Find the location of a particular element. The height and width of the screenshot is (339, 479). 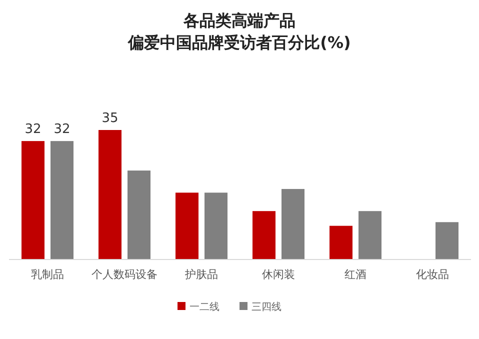

chart-title: 各品类高端产品 is located at coordinates (239, 20).